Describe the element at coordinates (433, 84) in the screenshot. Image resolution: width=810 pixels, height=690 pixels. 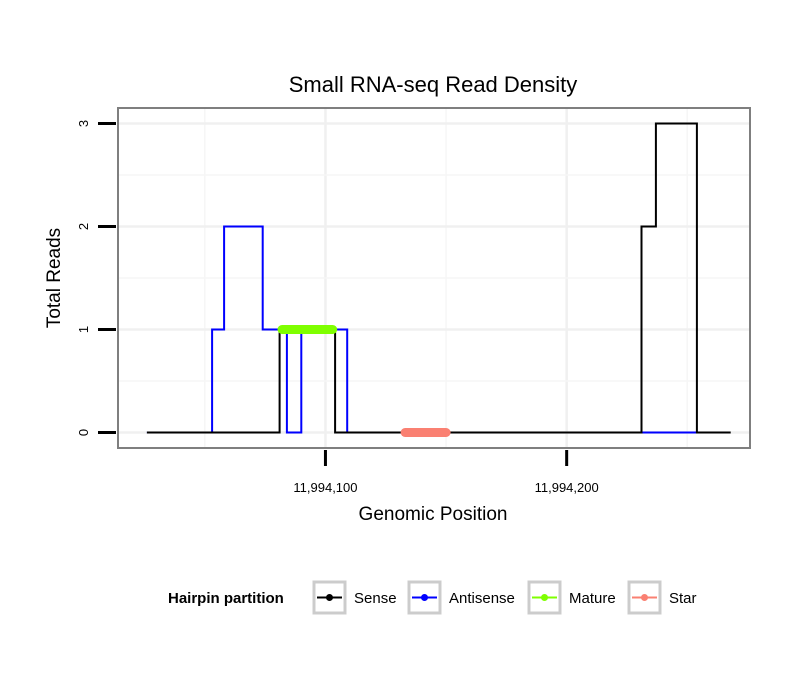
I see `chart-title: Small RNA-seq Read Density` at that location.